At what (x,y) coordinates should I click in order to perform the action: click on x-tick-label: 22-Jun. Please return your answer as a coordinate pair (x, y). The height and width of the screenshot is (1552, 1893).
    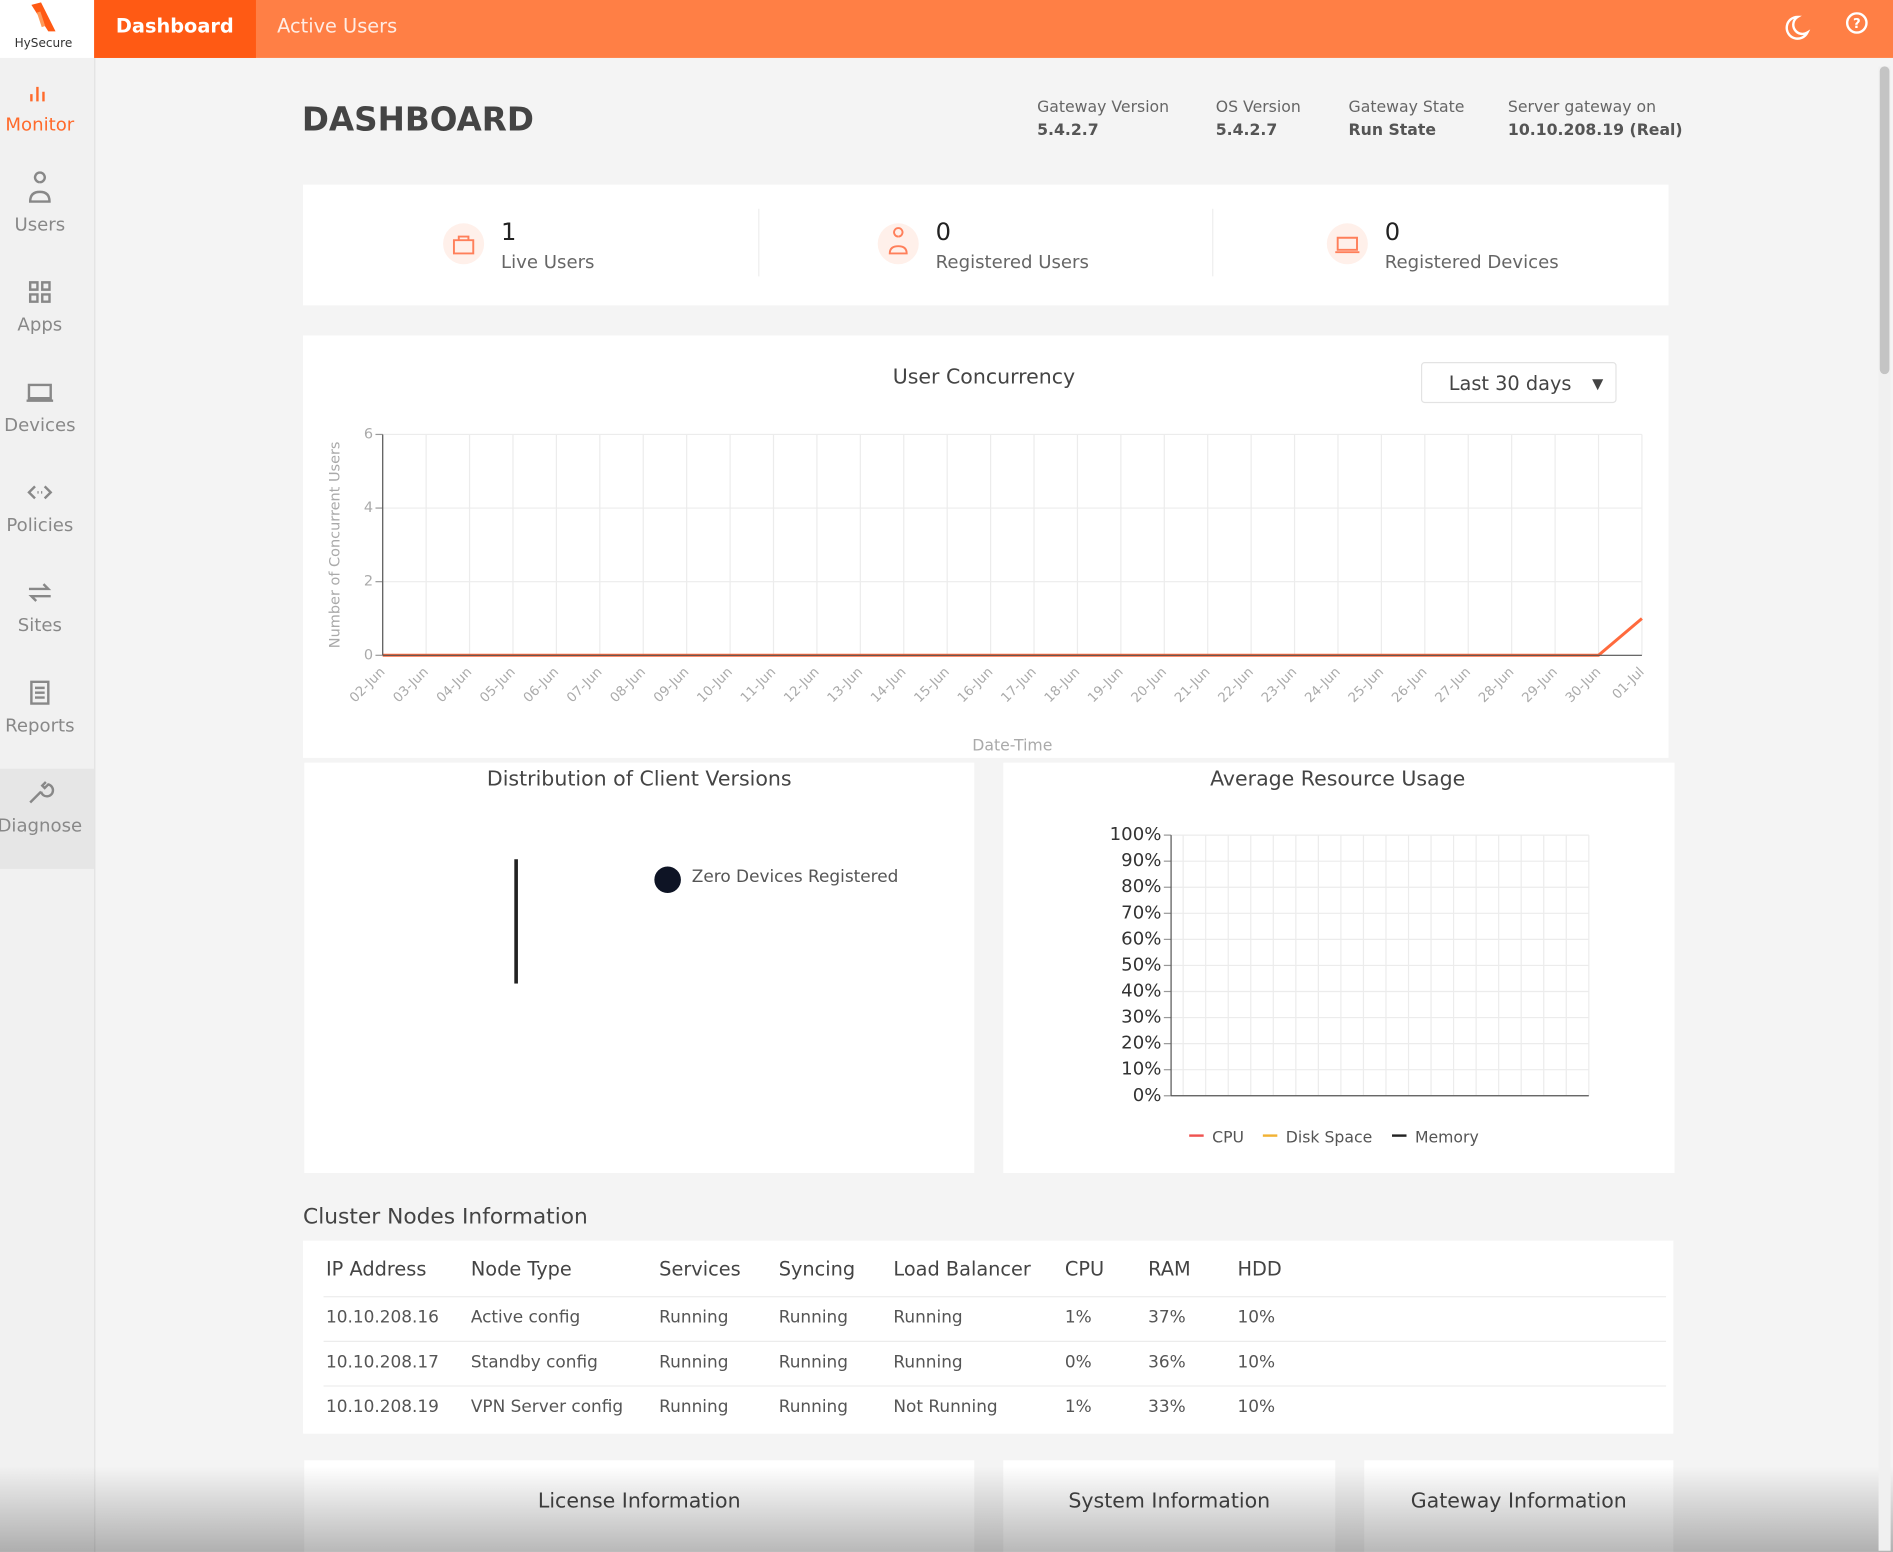
    Looking at the image, I should click on (1236, 685).